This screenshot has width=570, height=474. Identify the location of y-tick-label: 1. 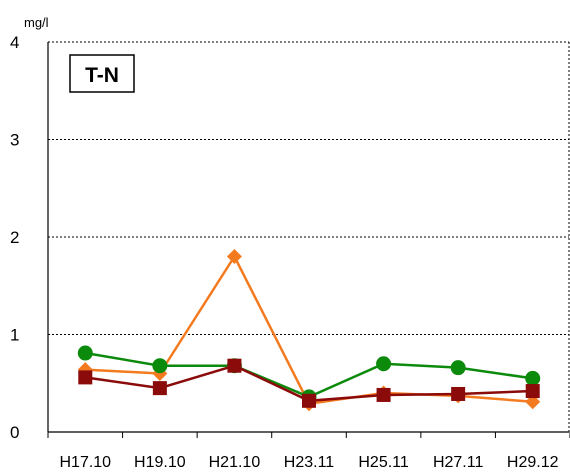
(14, 335).